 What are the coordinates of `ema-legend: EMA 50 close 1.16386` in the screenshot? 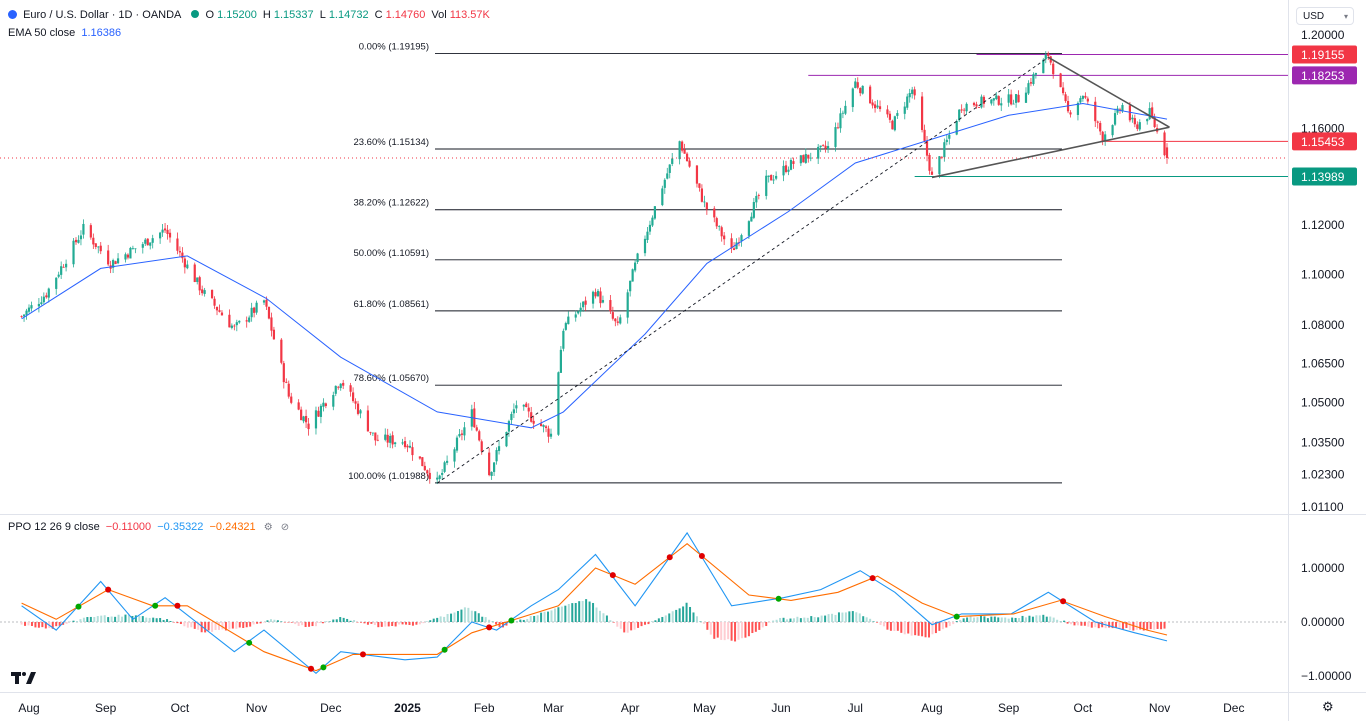 It's located at (66, 33).